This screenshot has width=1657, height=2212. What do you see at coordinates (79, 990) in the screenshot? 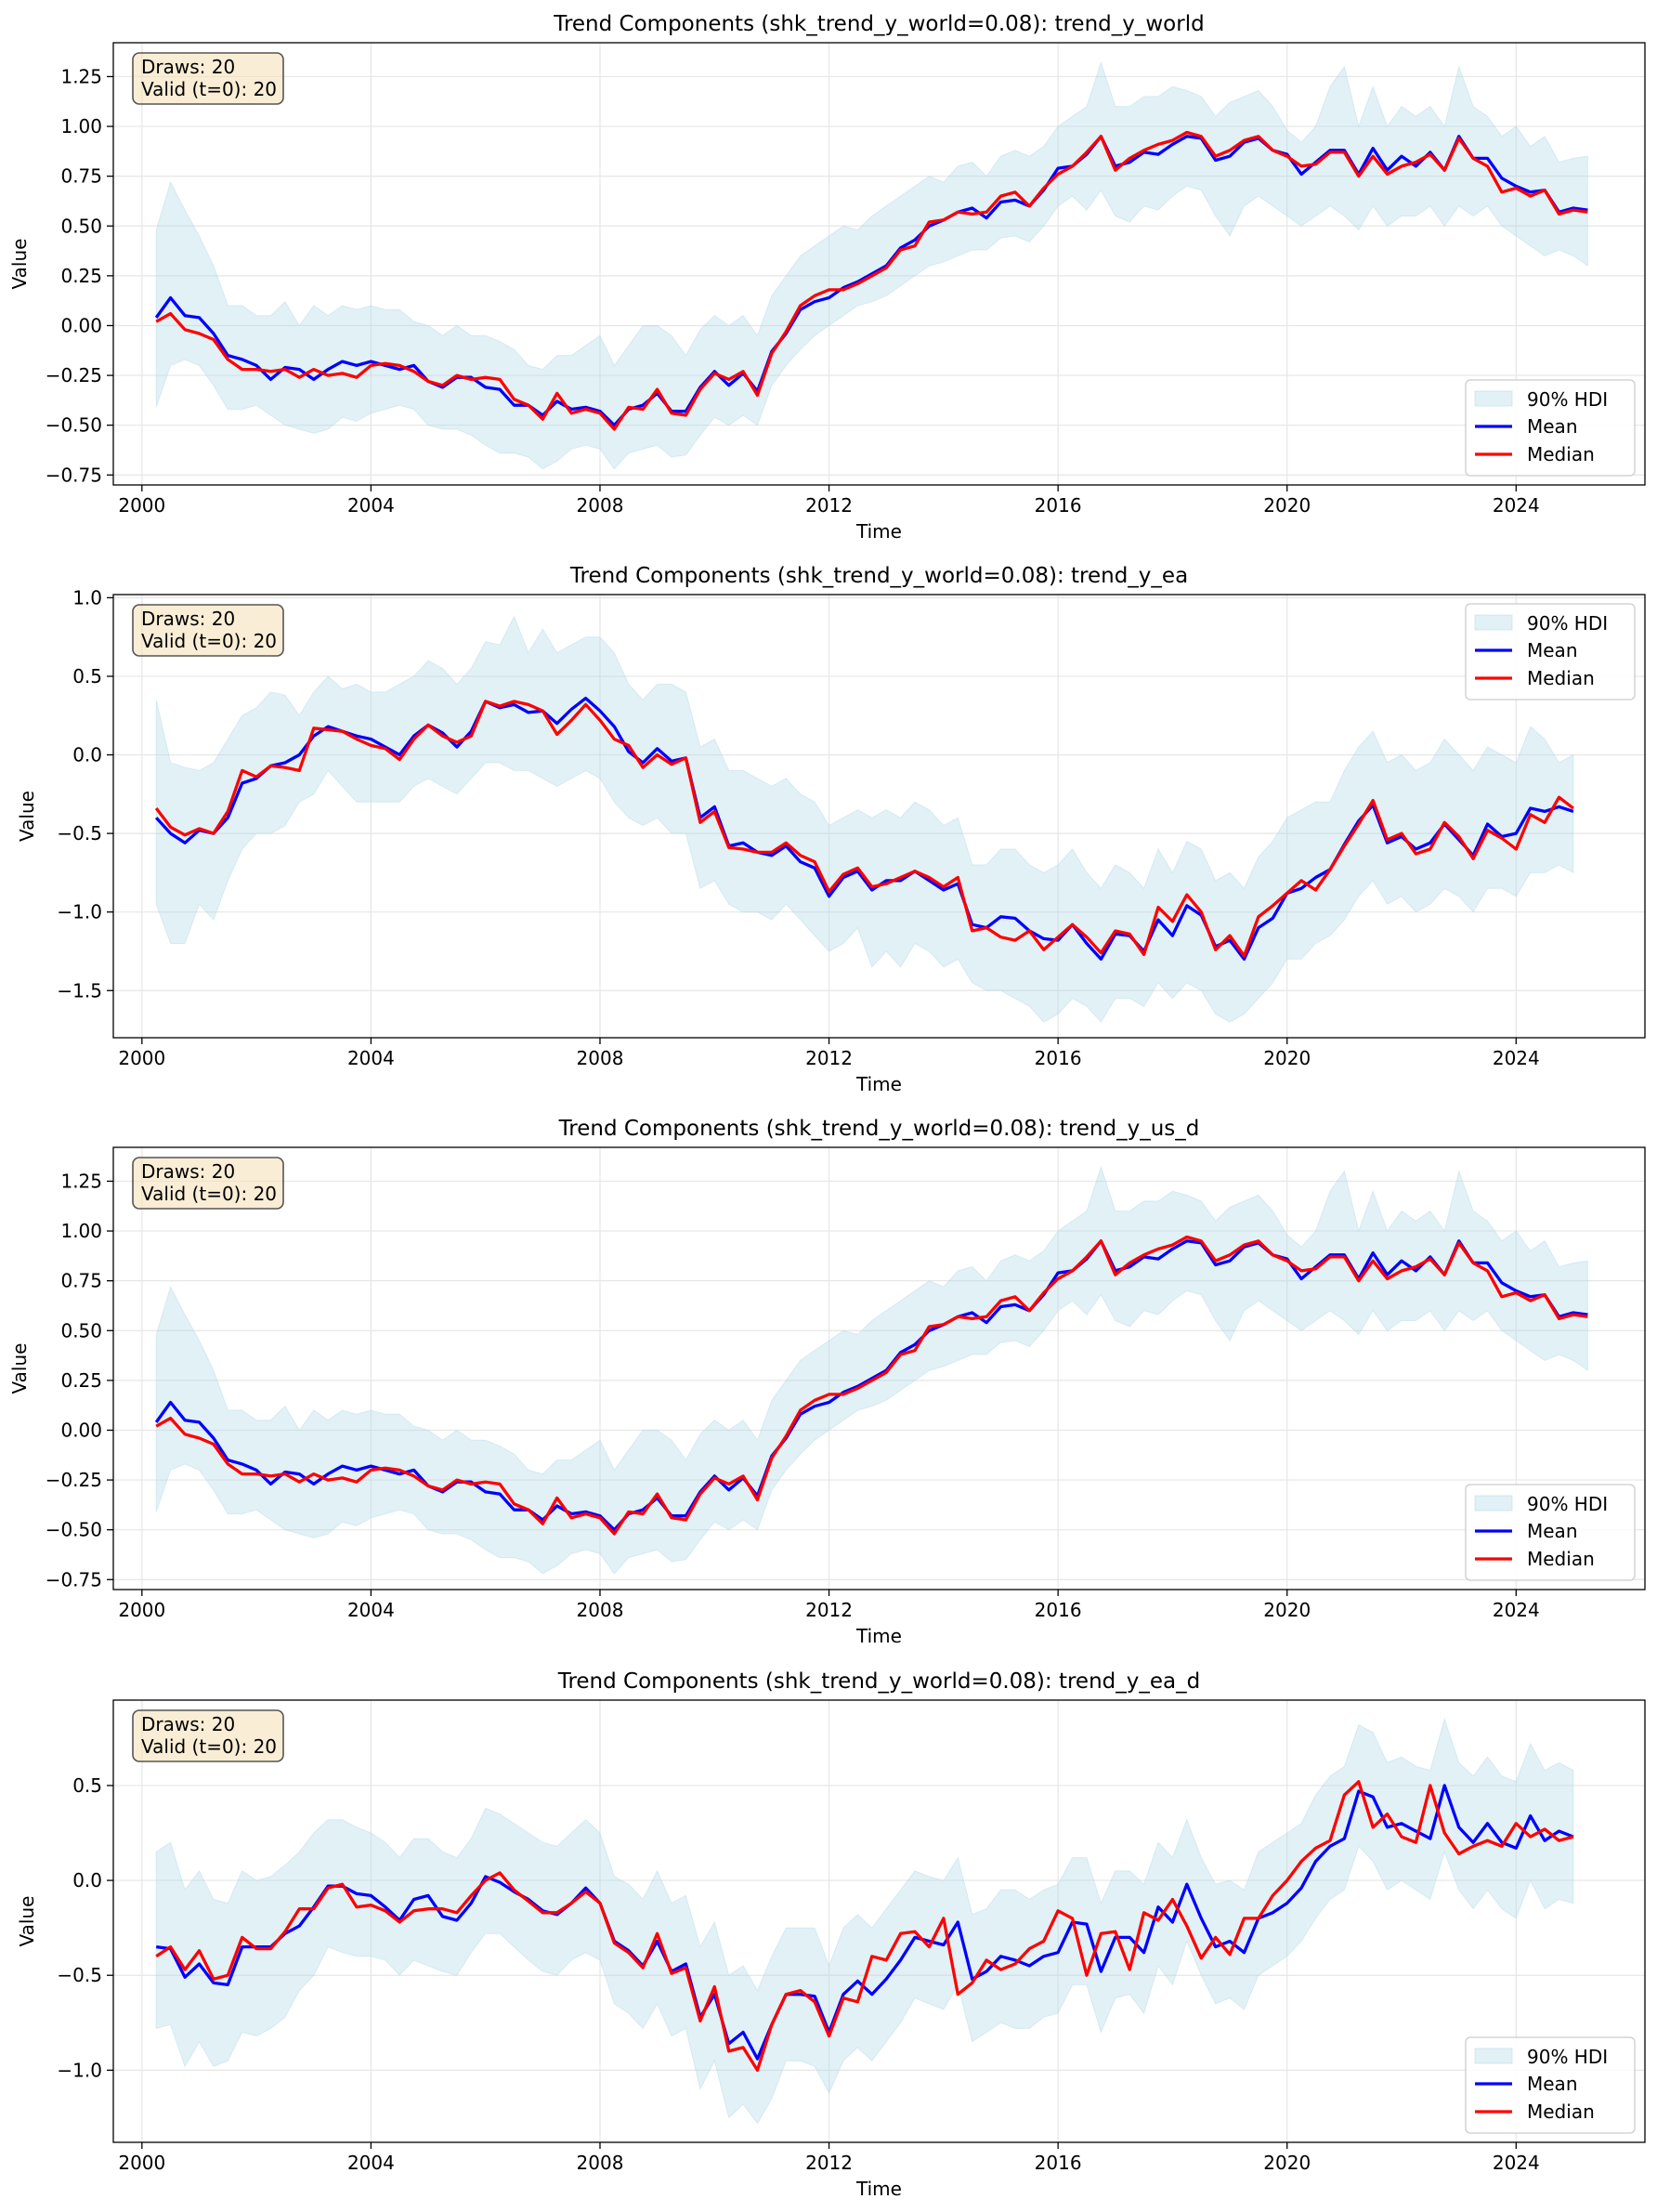
I see `y-tick-label: −1.5` at bounding box center [79, 990].